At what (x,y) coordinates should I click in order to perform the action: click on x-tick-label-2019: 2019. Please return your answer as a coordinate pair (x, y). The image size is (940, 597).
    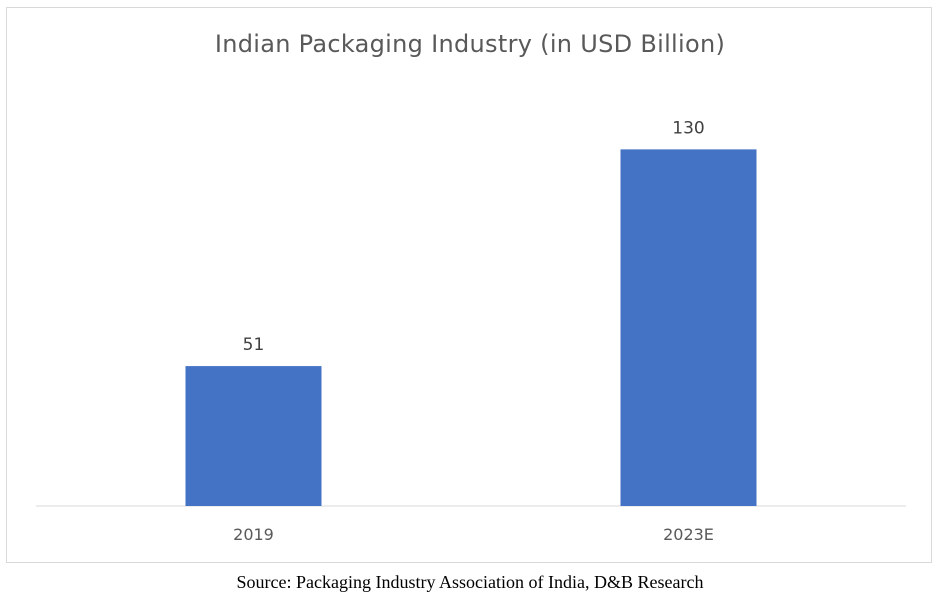
    Looking at the image, I should click on (253, 534).